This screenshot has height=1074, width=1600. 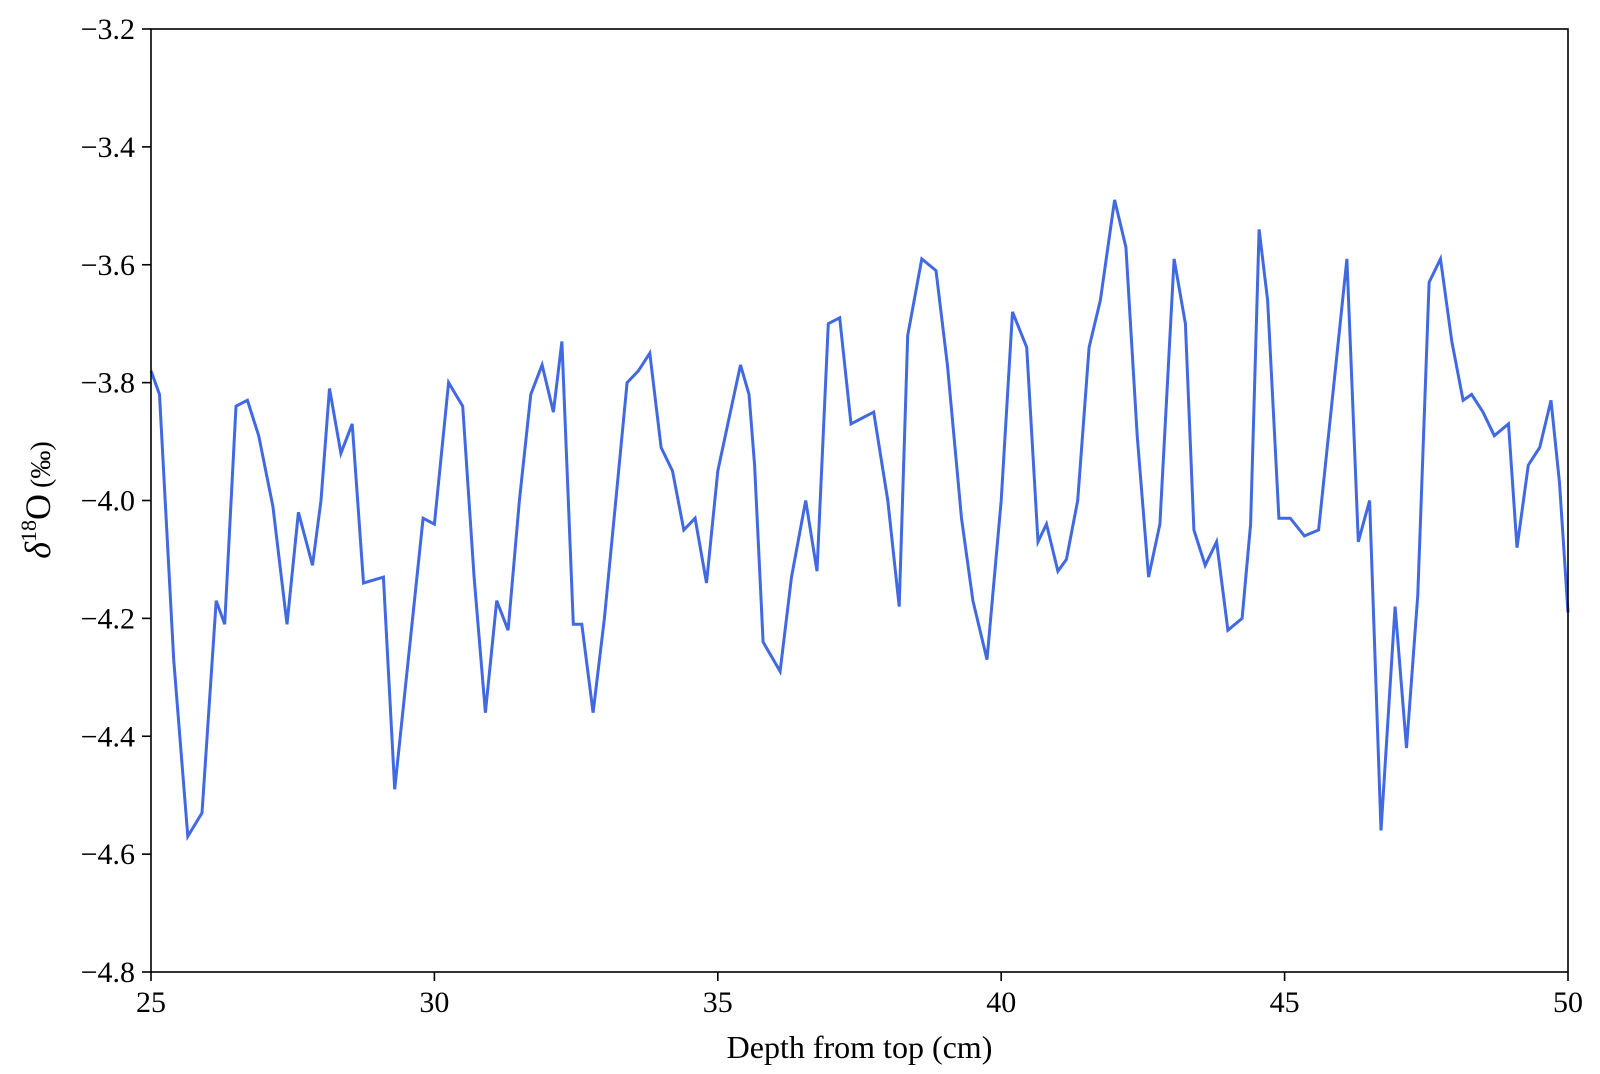 I want to click on y-tick-label: −3.6, so click(x=108, y=265).